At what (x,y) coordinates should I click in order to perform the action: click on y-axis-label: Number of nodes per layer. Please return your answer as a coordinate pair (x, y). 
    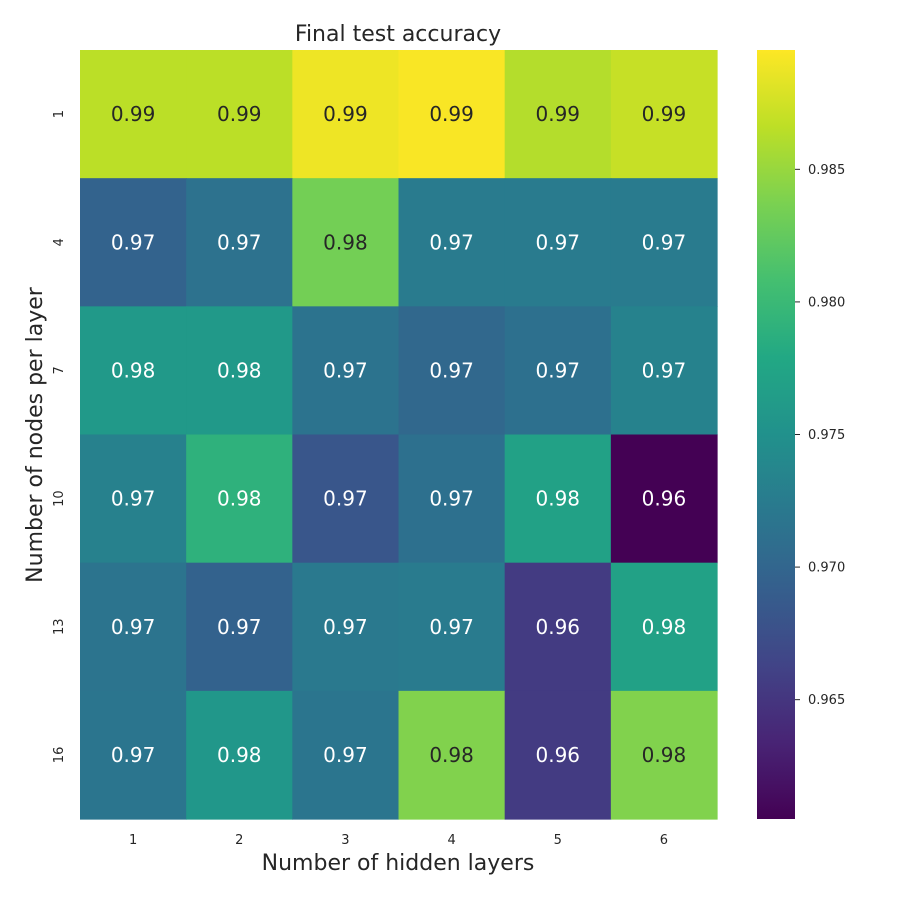
    Looking at the image, I should click on (35, 434).